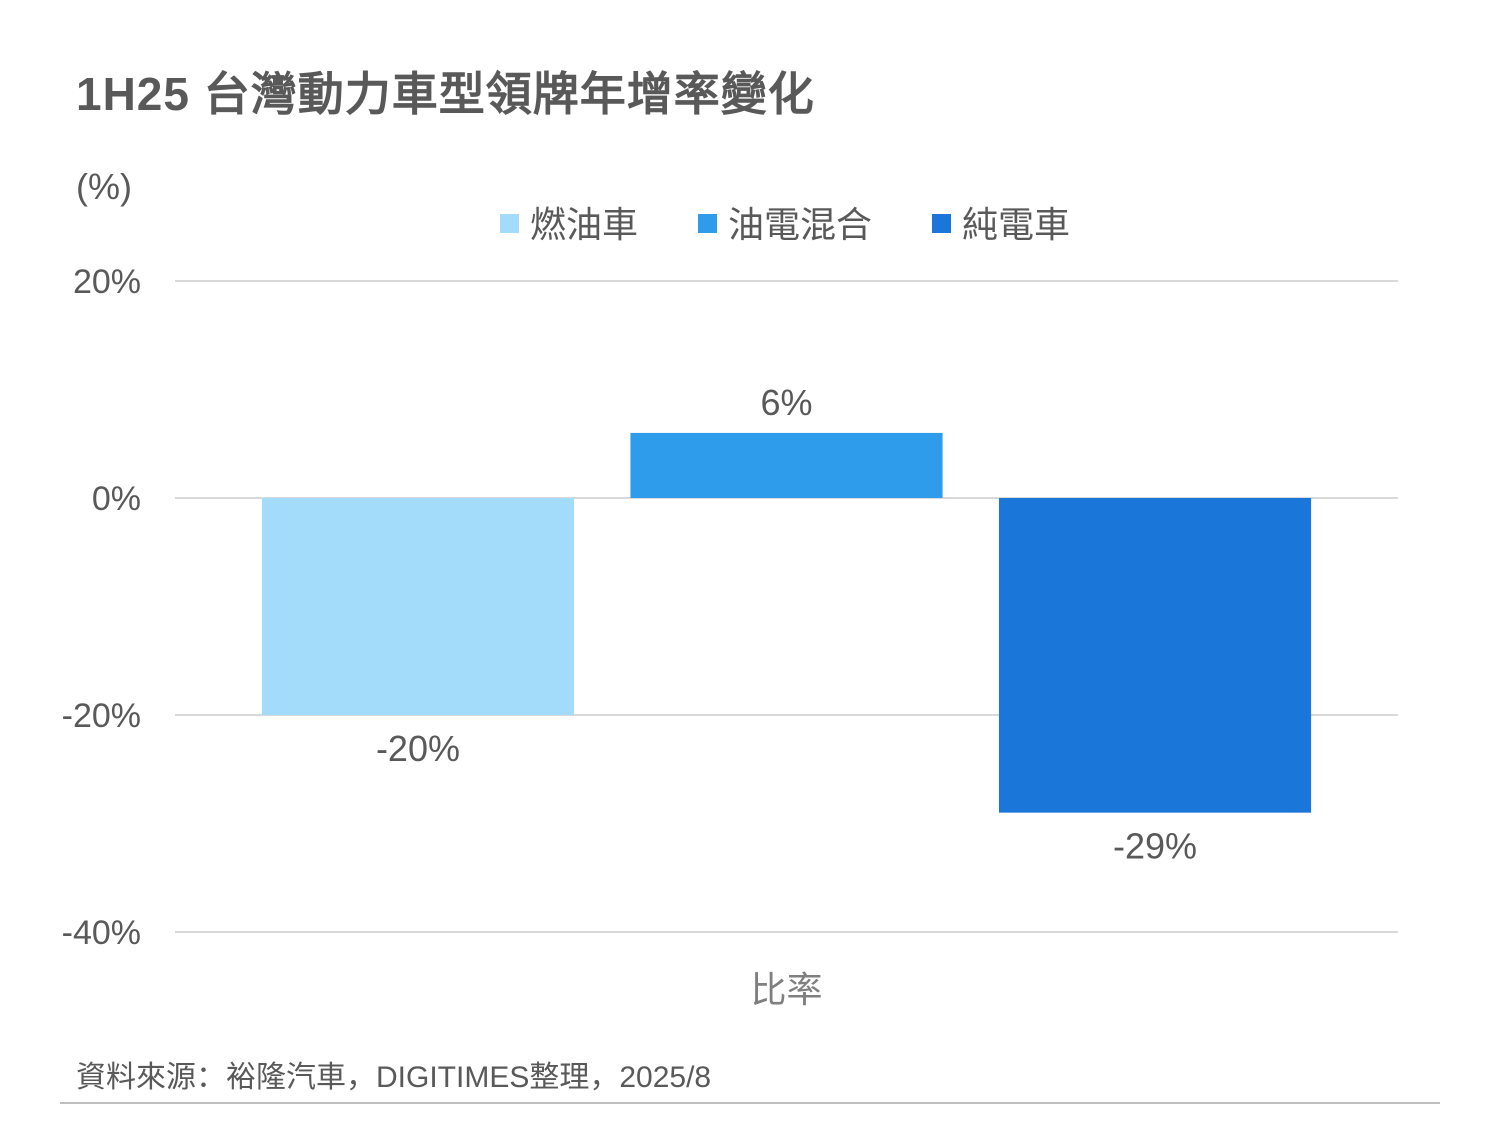 The image size is (1500, 1125). I want to click on bottom-divider, so click(750, 1103).